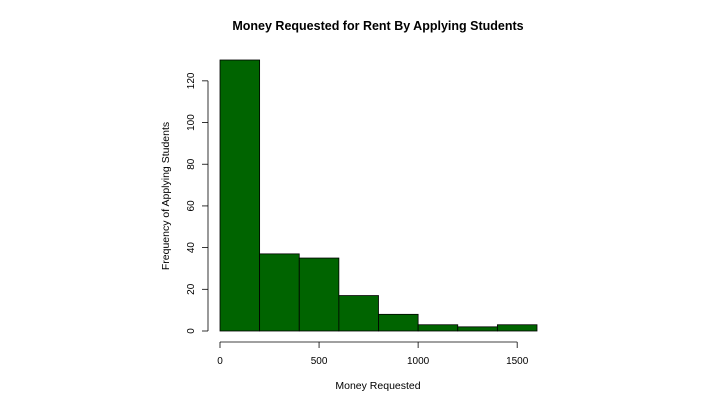 Image resolution: width=720 pixels, height=405 pixels. What do you see at coordinates (377, 386) in the screenshot?
I see `x-axis-label: Money Requested` at bounding box center [377, 386].